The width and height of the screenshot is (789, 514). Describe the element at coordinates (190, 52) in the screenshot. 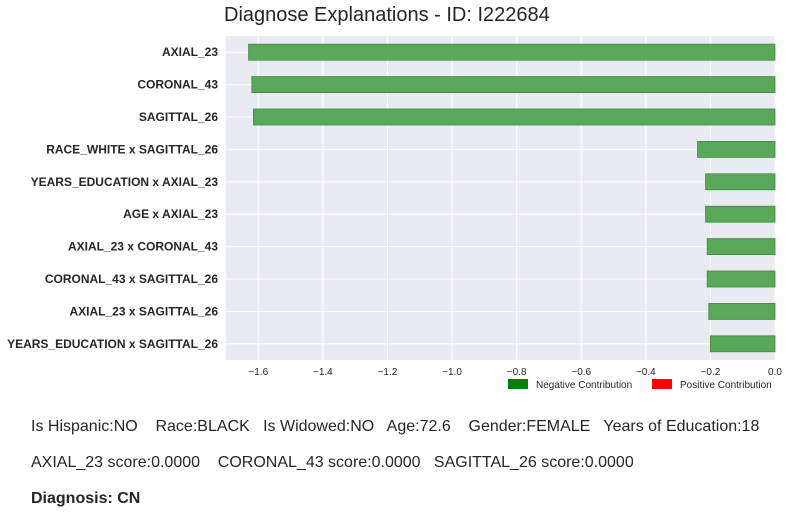

I see `category-label: AXIAL_23` at that location.